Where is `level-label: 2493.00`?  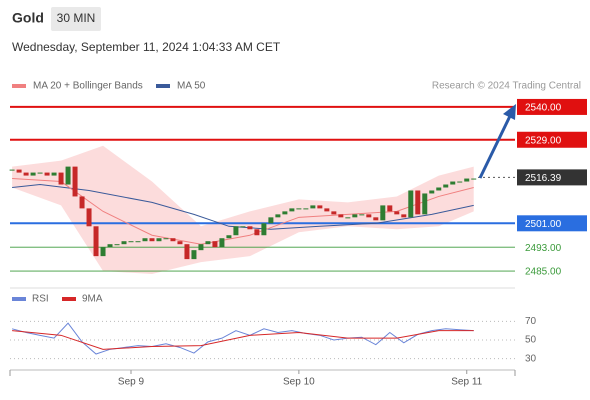
level-label: 2493.00 is located at coordinates (543, 248).